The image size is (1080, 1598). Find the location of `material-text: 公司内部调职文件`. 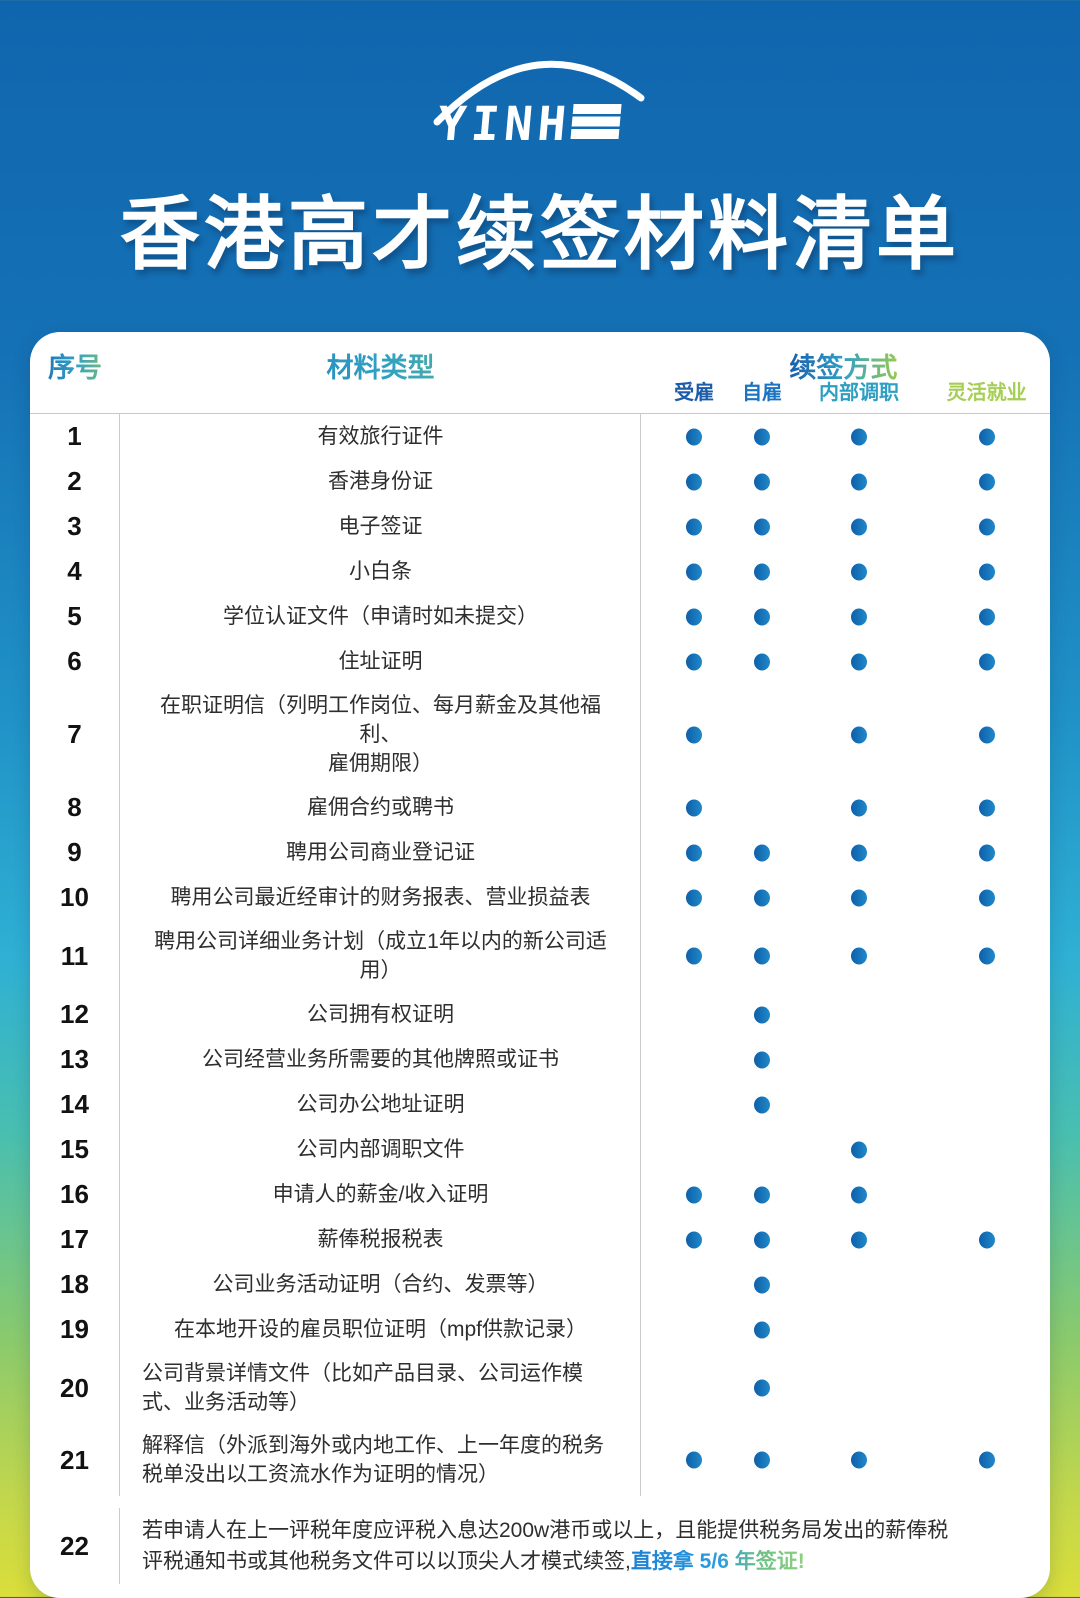

material-text: 公司内部调职文件 is located at coordinates (380, 1149).